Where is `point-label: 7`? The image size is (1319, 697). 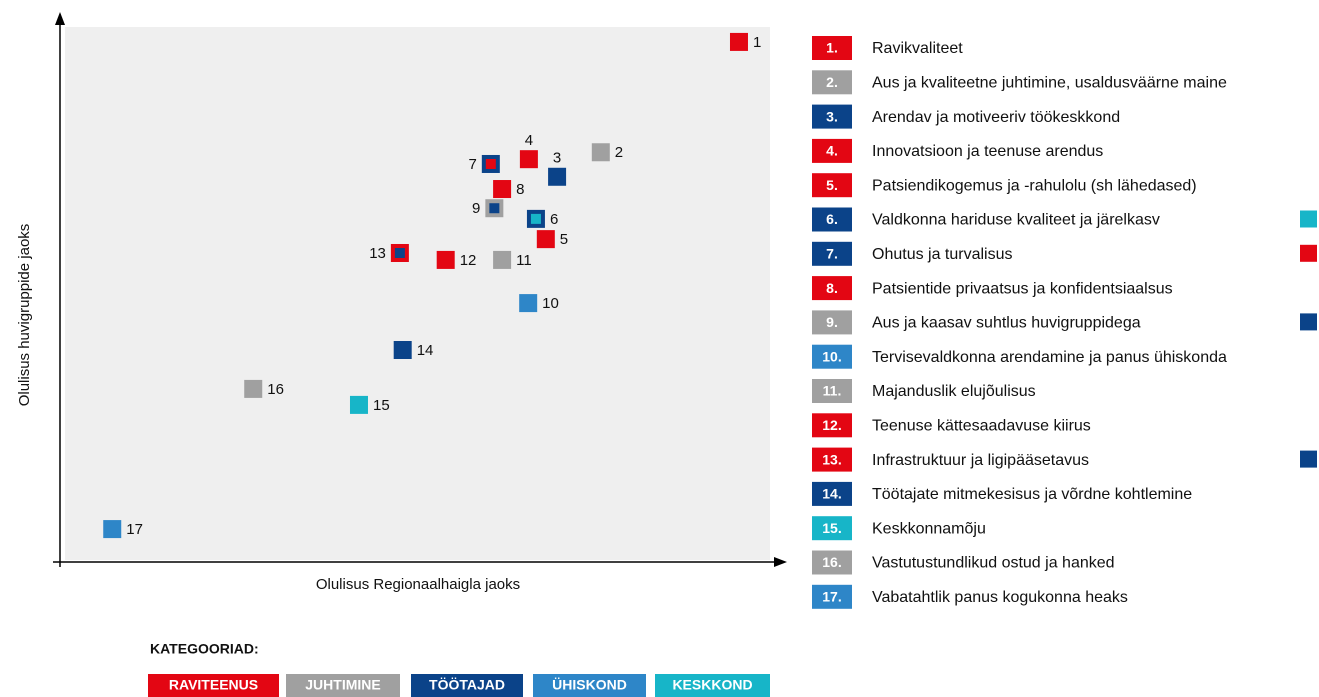
point-label: 7 is located at coordinates (472, 164).